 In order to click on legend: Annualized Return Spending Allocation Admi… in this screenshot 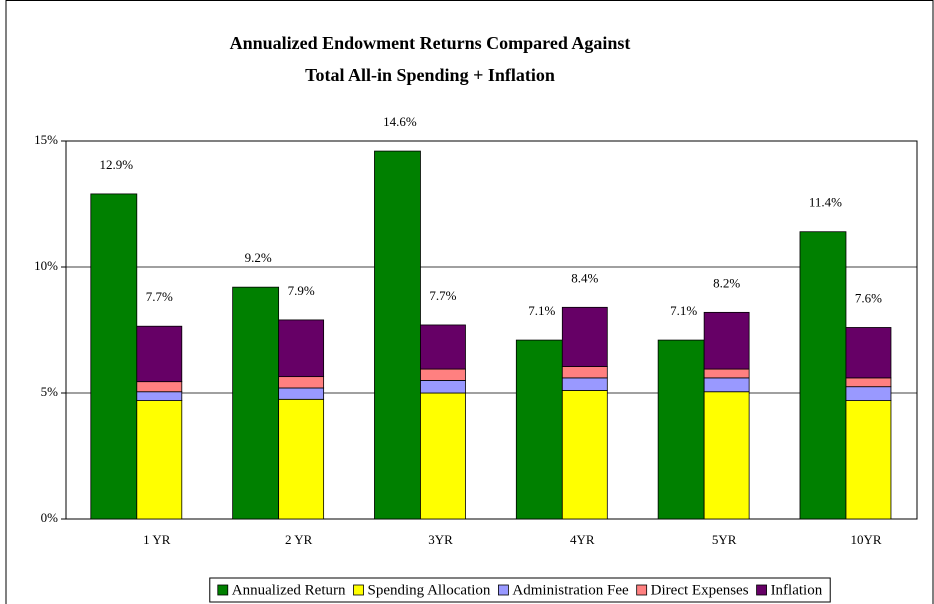, I will do `click(520, 590)`.